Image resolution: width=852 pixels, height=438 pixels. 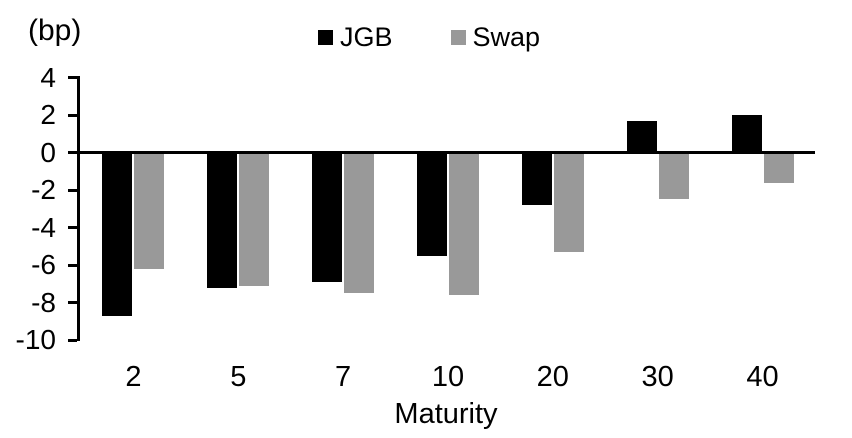 I want to click on y-tick-label: -6, so click(x=43, y=264).